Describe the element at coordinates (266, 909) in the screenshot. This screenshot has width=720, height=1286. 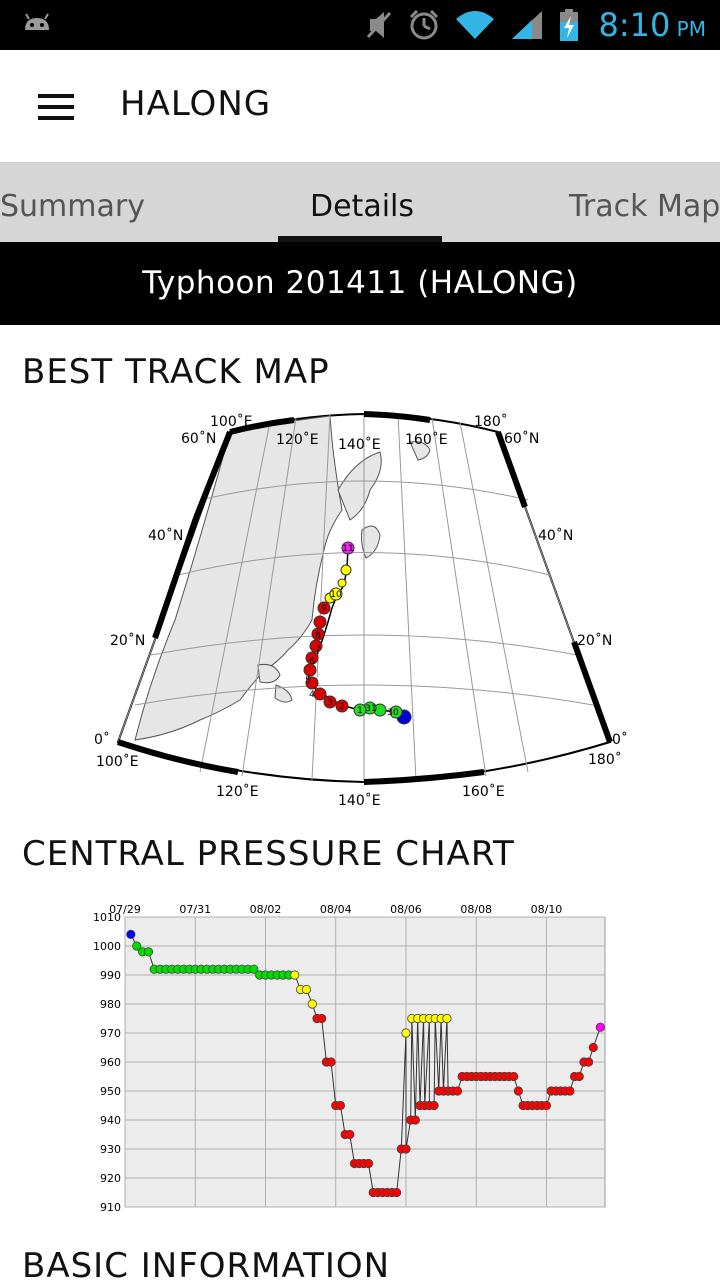
I see `chart-x-tick: 08/02` at that location.